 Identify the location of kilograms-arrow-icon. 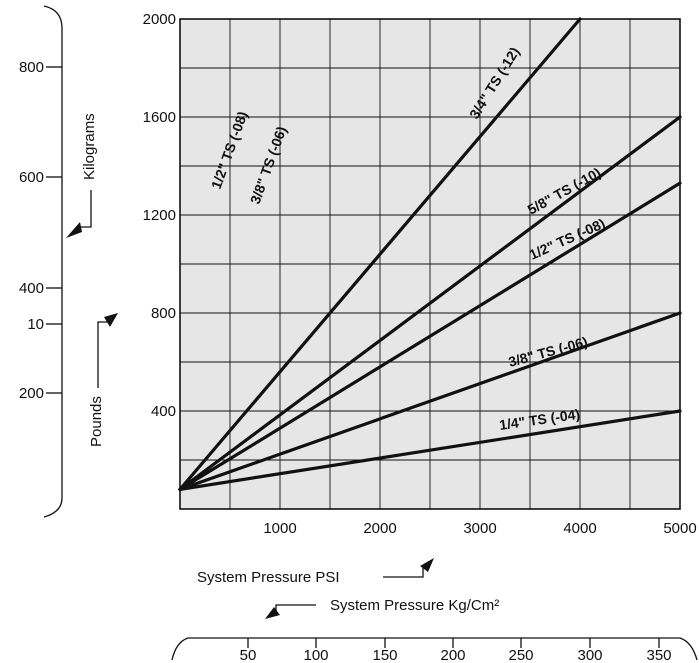
(84, 209).